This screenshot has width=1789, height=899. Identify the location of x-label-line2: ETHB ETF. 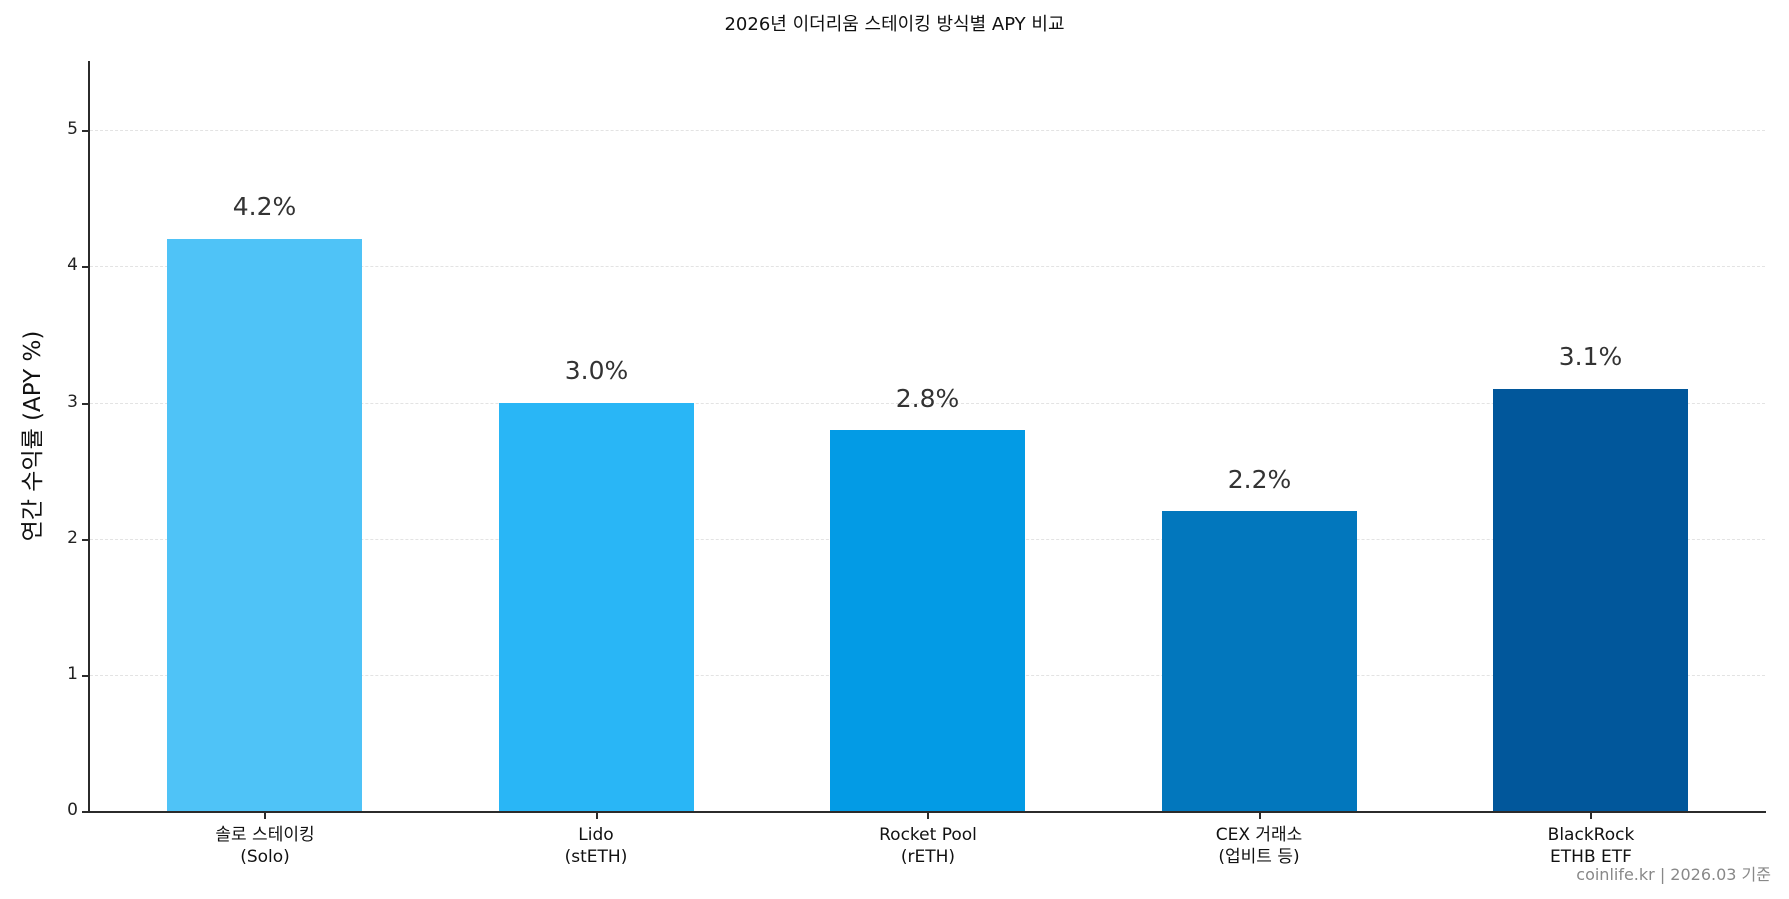
(1591, 857).